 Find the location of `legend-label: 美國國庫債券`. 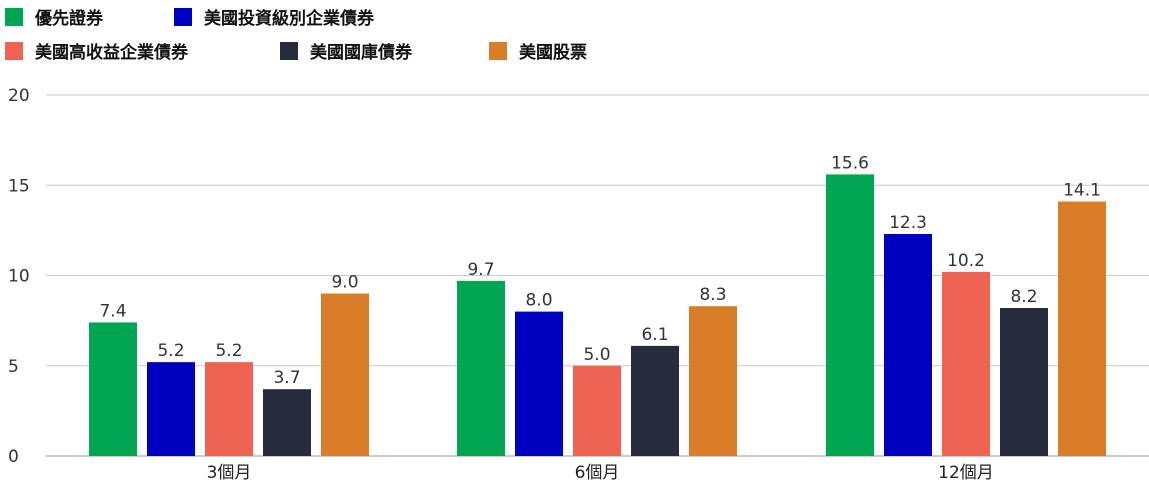

legend-label: 美國國庫債券 is located at coordinates (361, 52).